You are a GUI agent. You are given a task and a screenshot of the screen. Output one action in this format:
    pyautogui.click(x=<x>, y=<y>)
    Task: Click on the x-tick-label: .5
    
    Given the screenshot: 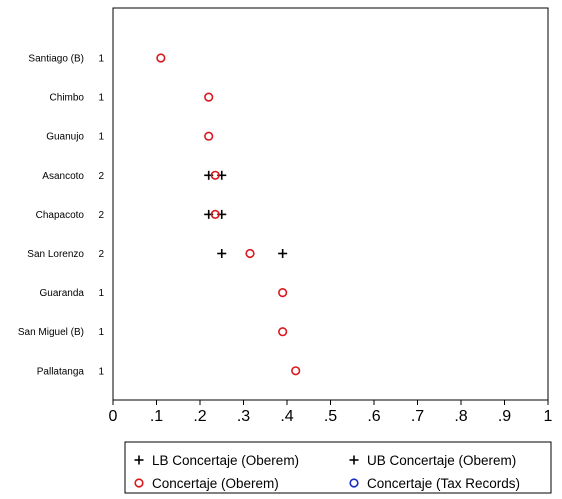 What is the action you would take?
    pyautogui.click(x=330, y=416)
    